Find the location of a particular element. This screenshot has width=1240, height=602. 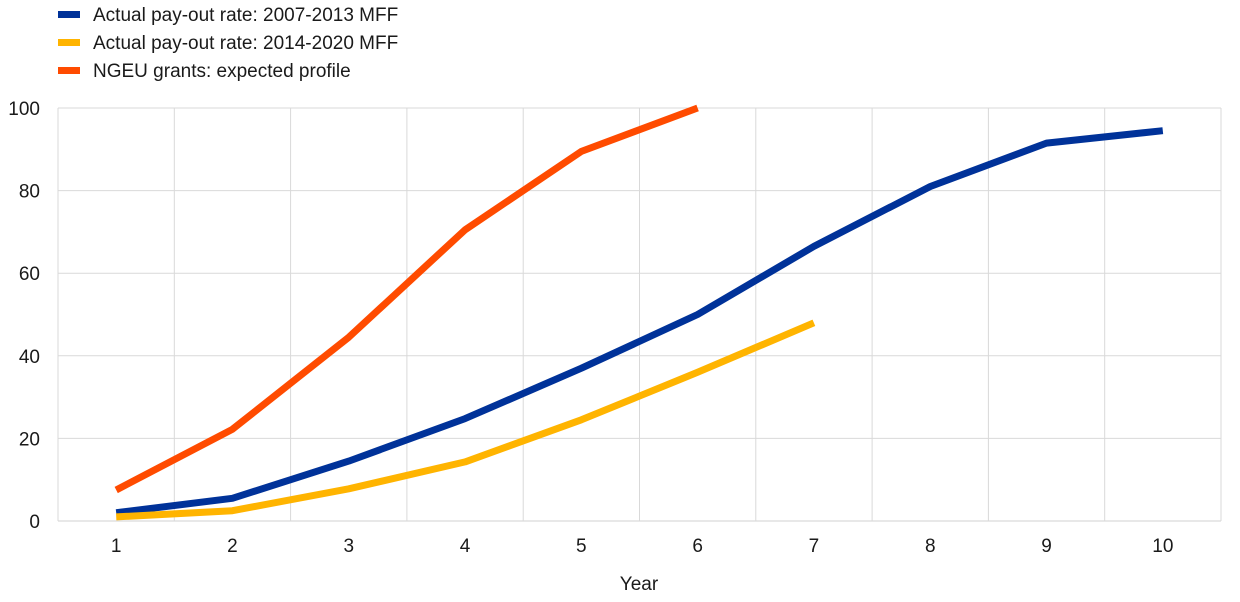

x-tick-label-2: 3 is located at coordinates (348, 546).